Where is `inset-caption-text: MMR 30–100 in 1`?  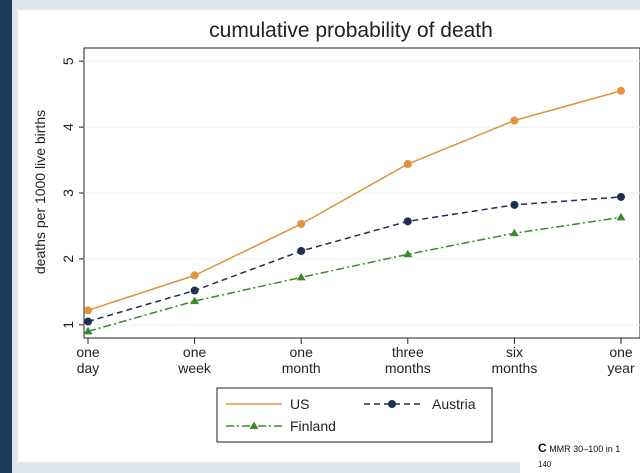
inset-caption-text: MMR 30–100 in 1 is located at coordinates (585, 449).